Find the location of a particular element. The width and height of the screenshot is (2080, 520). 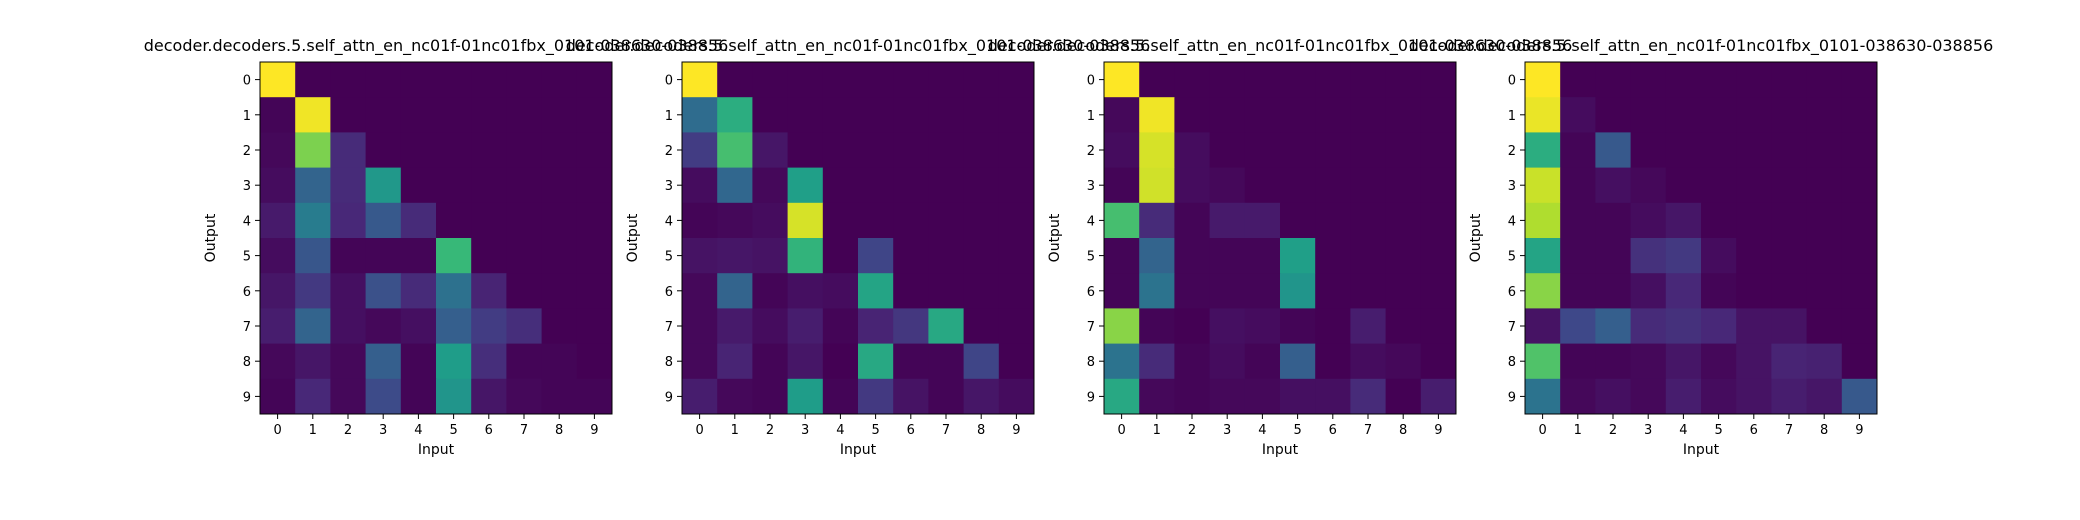

y-tick-label: 6 is located at coordinates (247, 292).